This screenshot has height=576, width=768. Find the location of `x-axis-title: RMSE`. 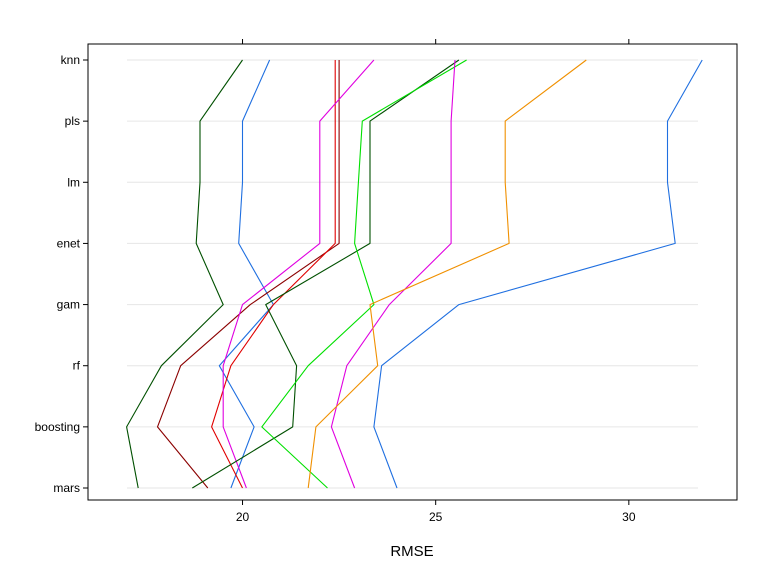

x-axis-title: RMSE is located at coordinates (411, 551).